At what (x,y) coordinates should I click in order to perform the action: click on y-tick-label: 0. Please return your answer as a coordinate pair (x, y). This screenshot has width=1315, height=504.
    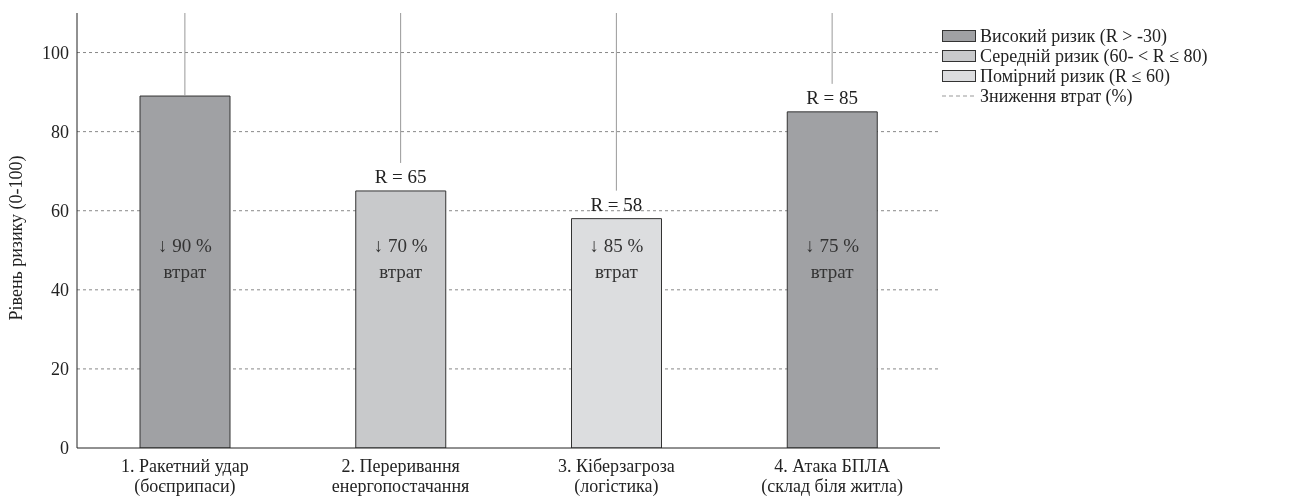
    Looking at the image, I should click on (64, 448).